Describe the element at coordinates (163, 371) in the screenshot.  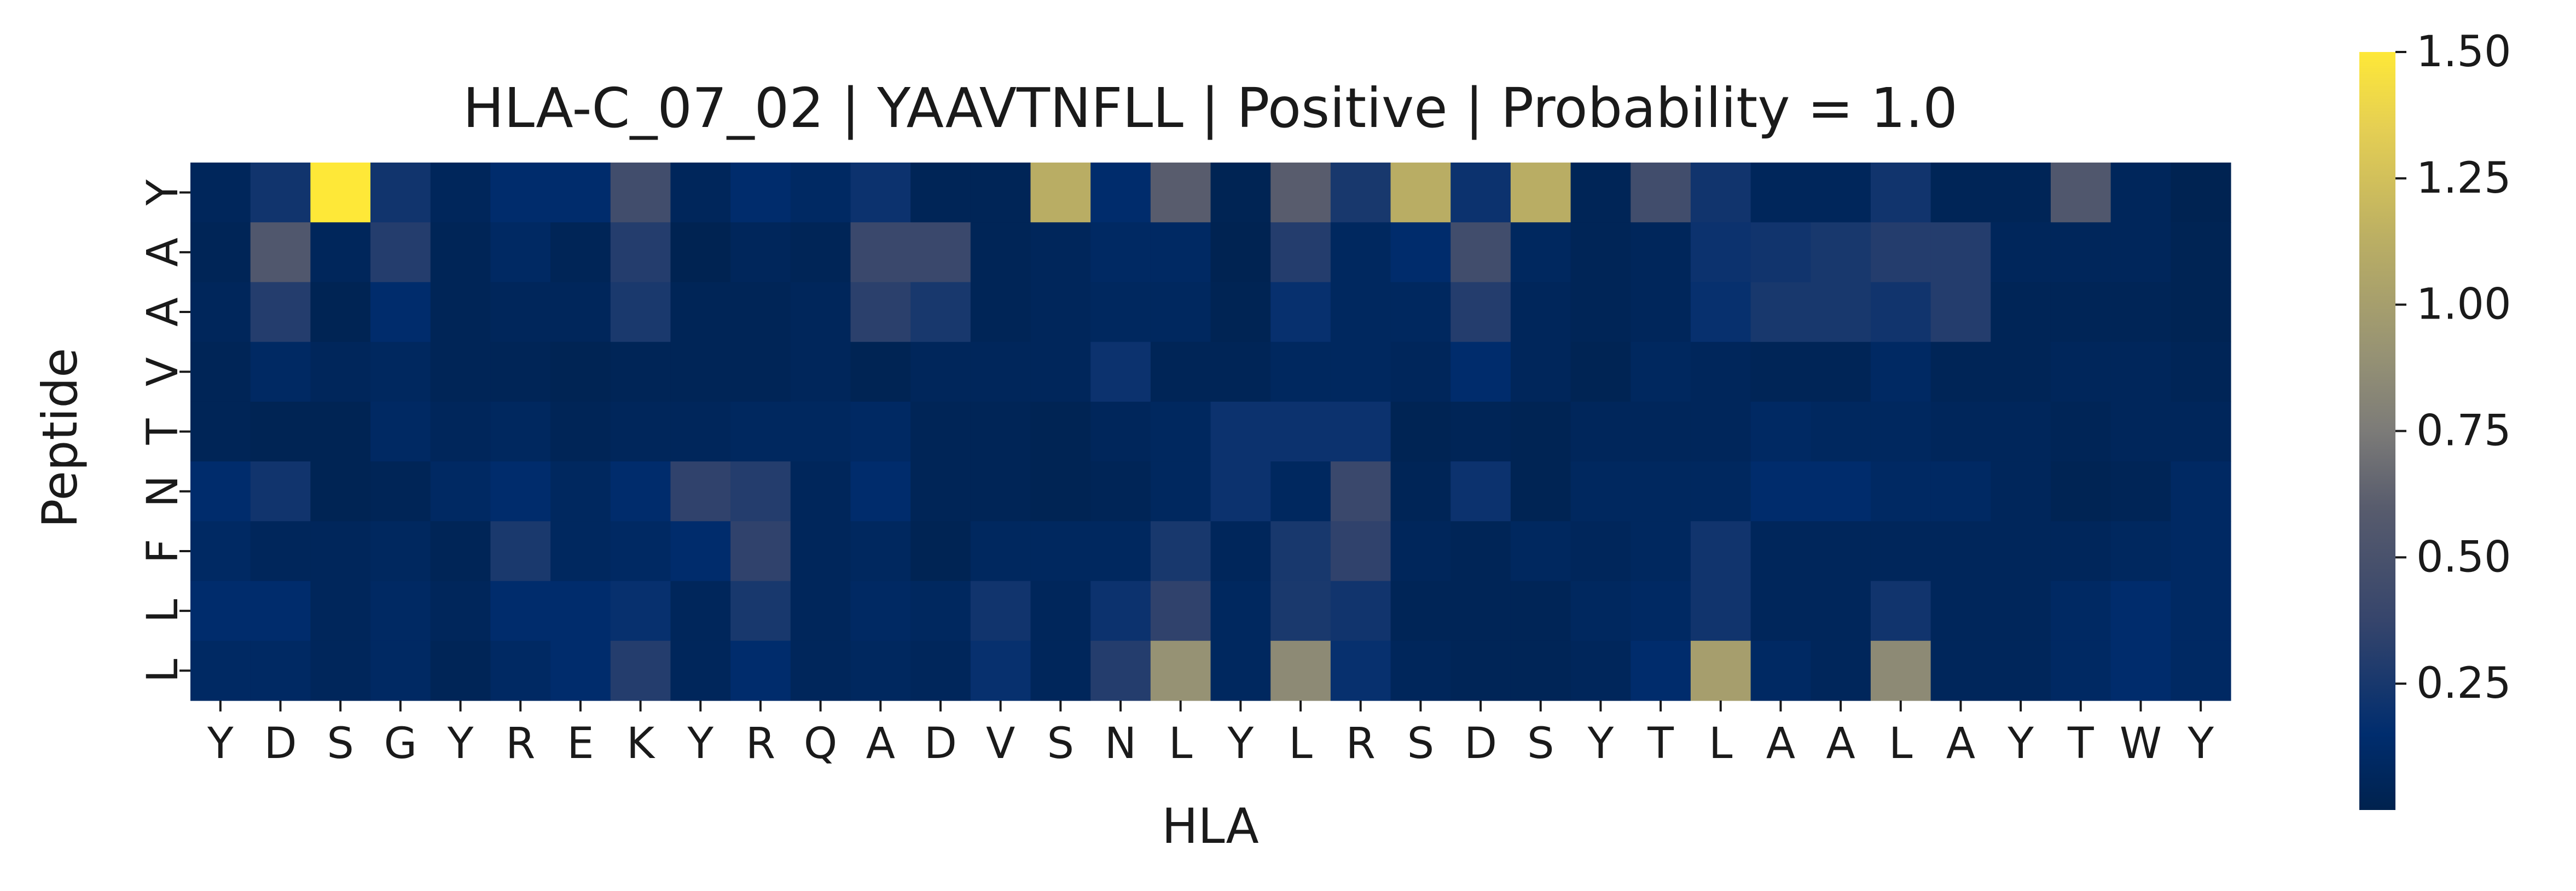
I see `y-tick-label: V` at that location.